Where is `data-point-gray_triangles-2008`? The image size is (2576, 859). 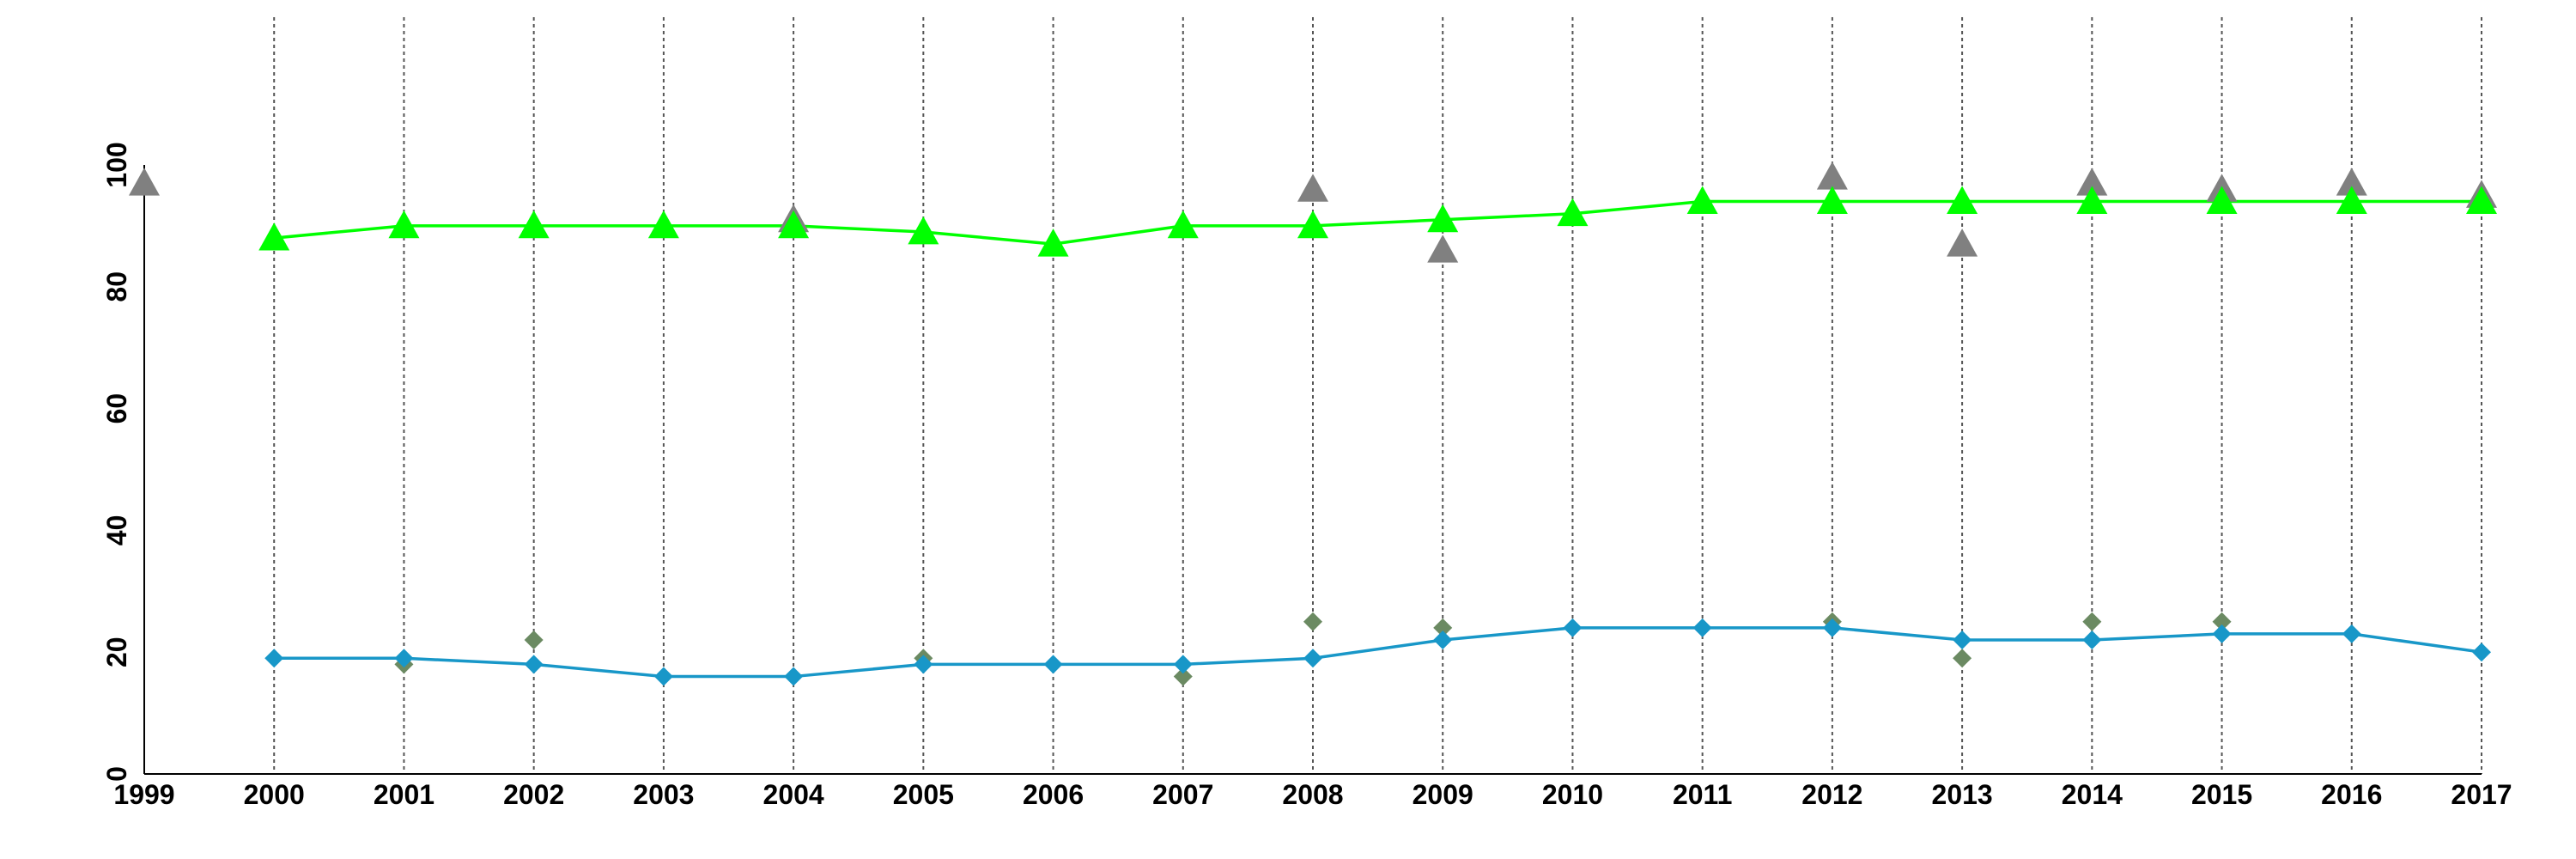 data-point-gray_triangles-2008 is located at coordinates (1312, 188).